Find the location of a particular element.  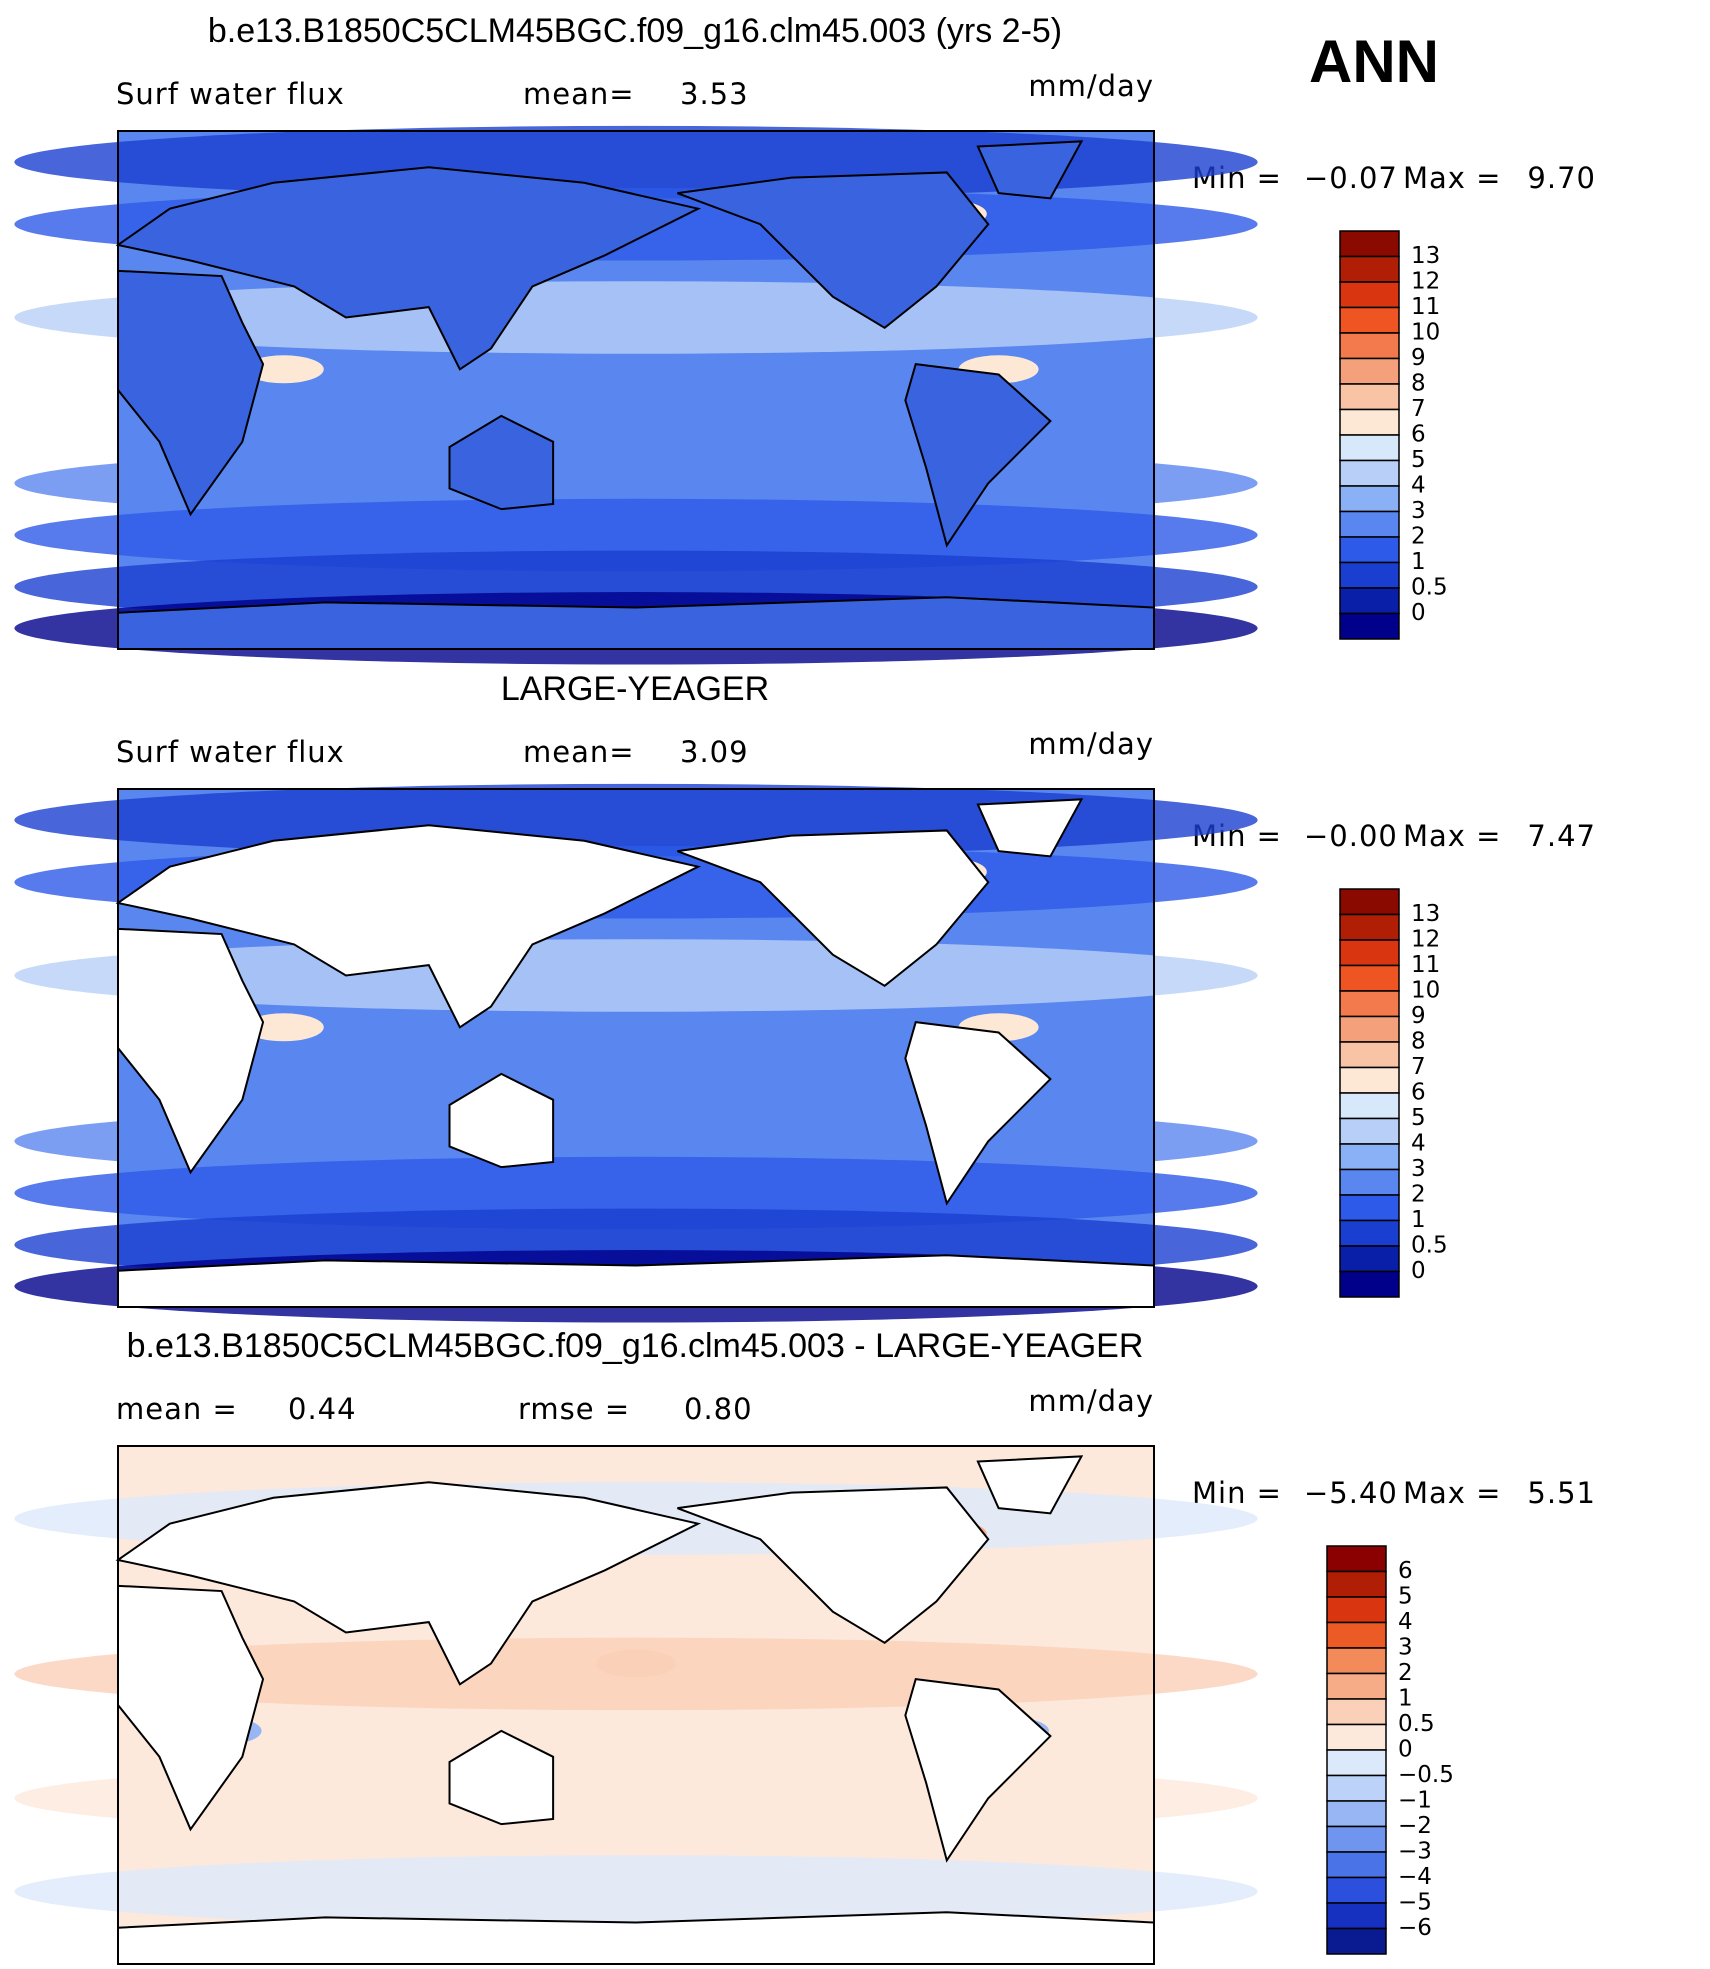

season-label: ANN is located at coordinates (1374, 61).